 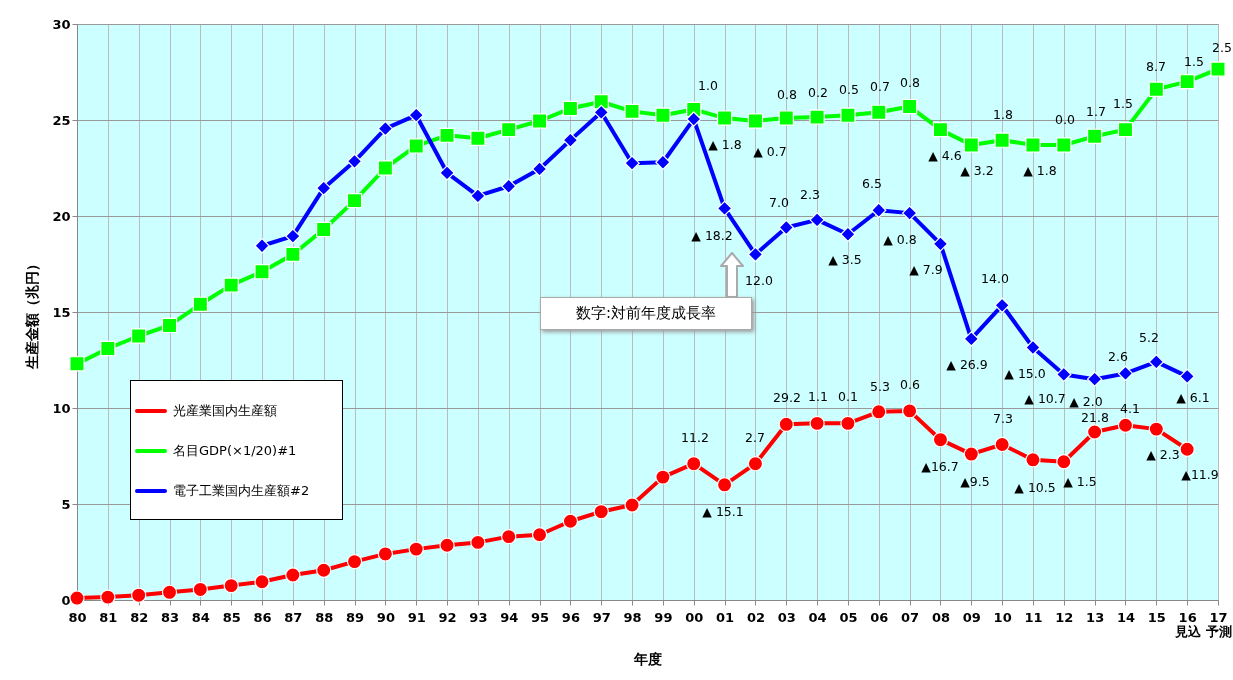 What do you see at coordinates (770, 151) in the screenshot?
I see `annotation: ▲ 0.7` at bounding box center [770, 151].